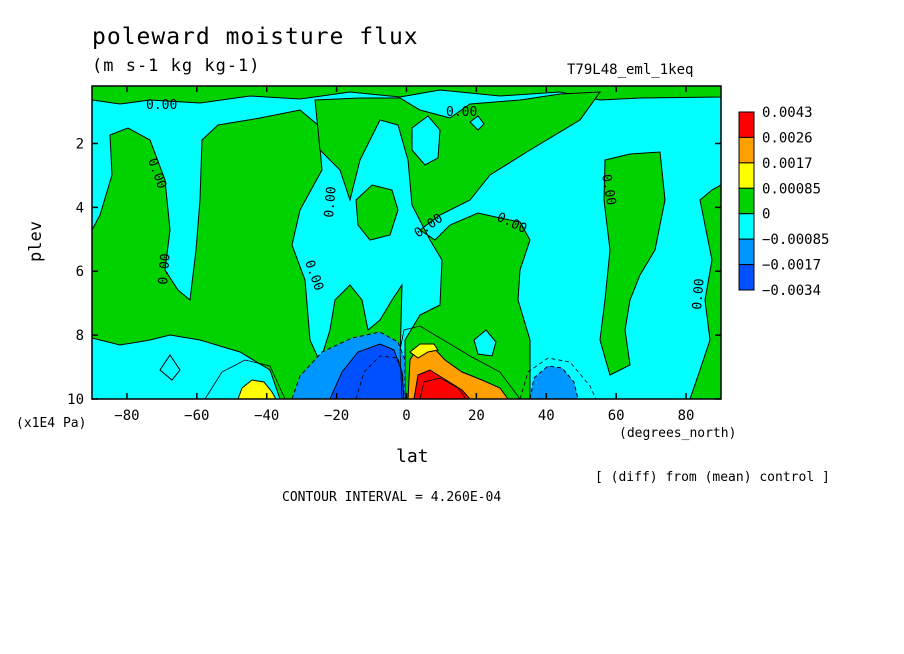 The height and width of the screenshot is (654, 904). Describe the element at coordinates (412, 456) in the screenshot. I see `x-axis-label: lat` at that location.